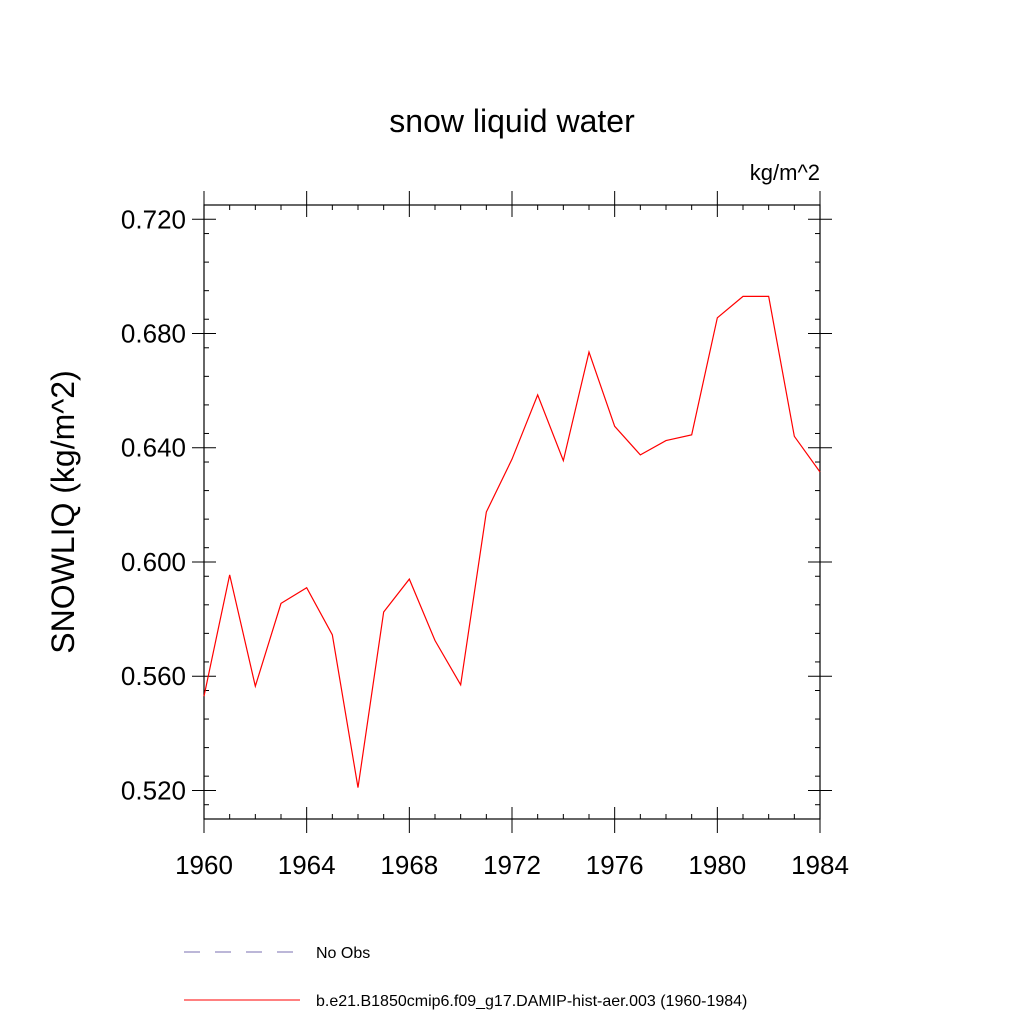 The height and width of the screenshot is (1024, 1024). What do you see at coordinates (717, 865) in the screenshot?
I see `x-tick-label: 1980` at bounding box center [717, 865].